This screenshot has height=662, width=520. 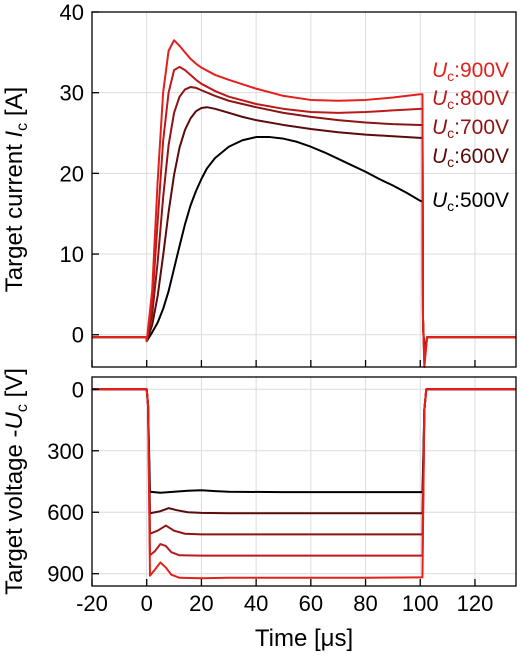 What do you see at coordinates (65, 512) in the screenshot?
I see `voltage-ytick-label-2: 600` at bounding box center [65, 512].